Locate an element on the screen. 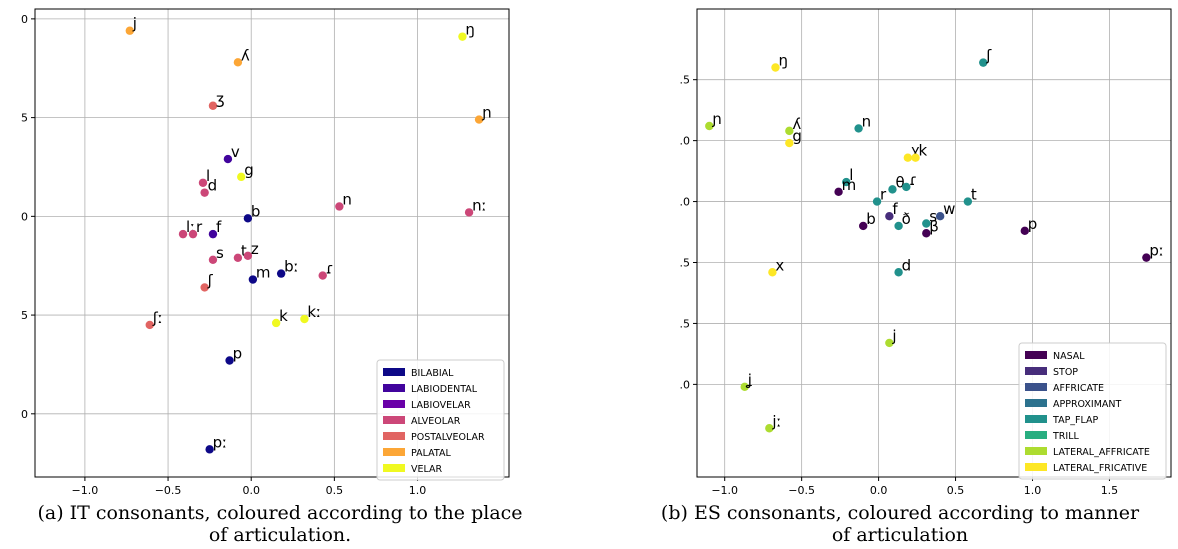  legend-label: LABIODENTAL is located at coordinates (444, 389).